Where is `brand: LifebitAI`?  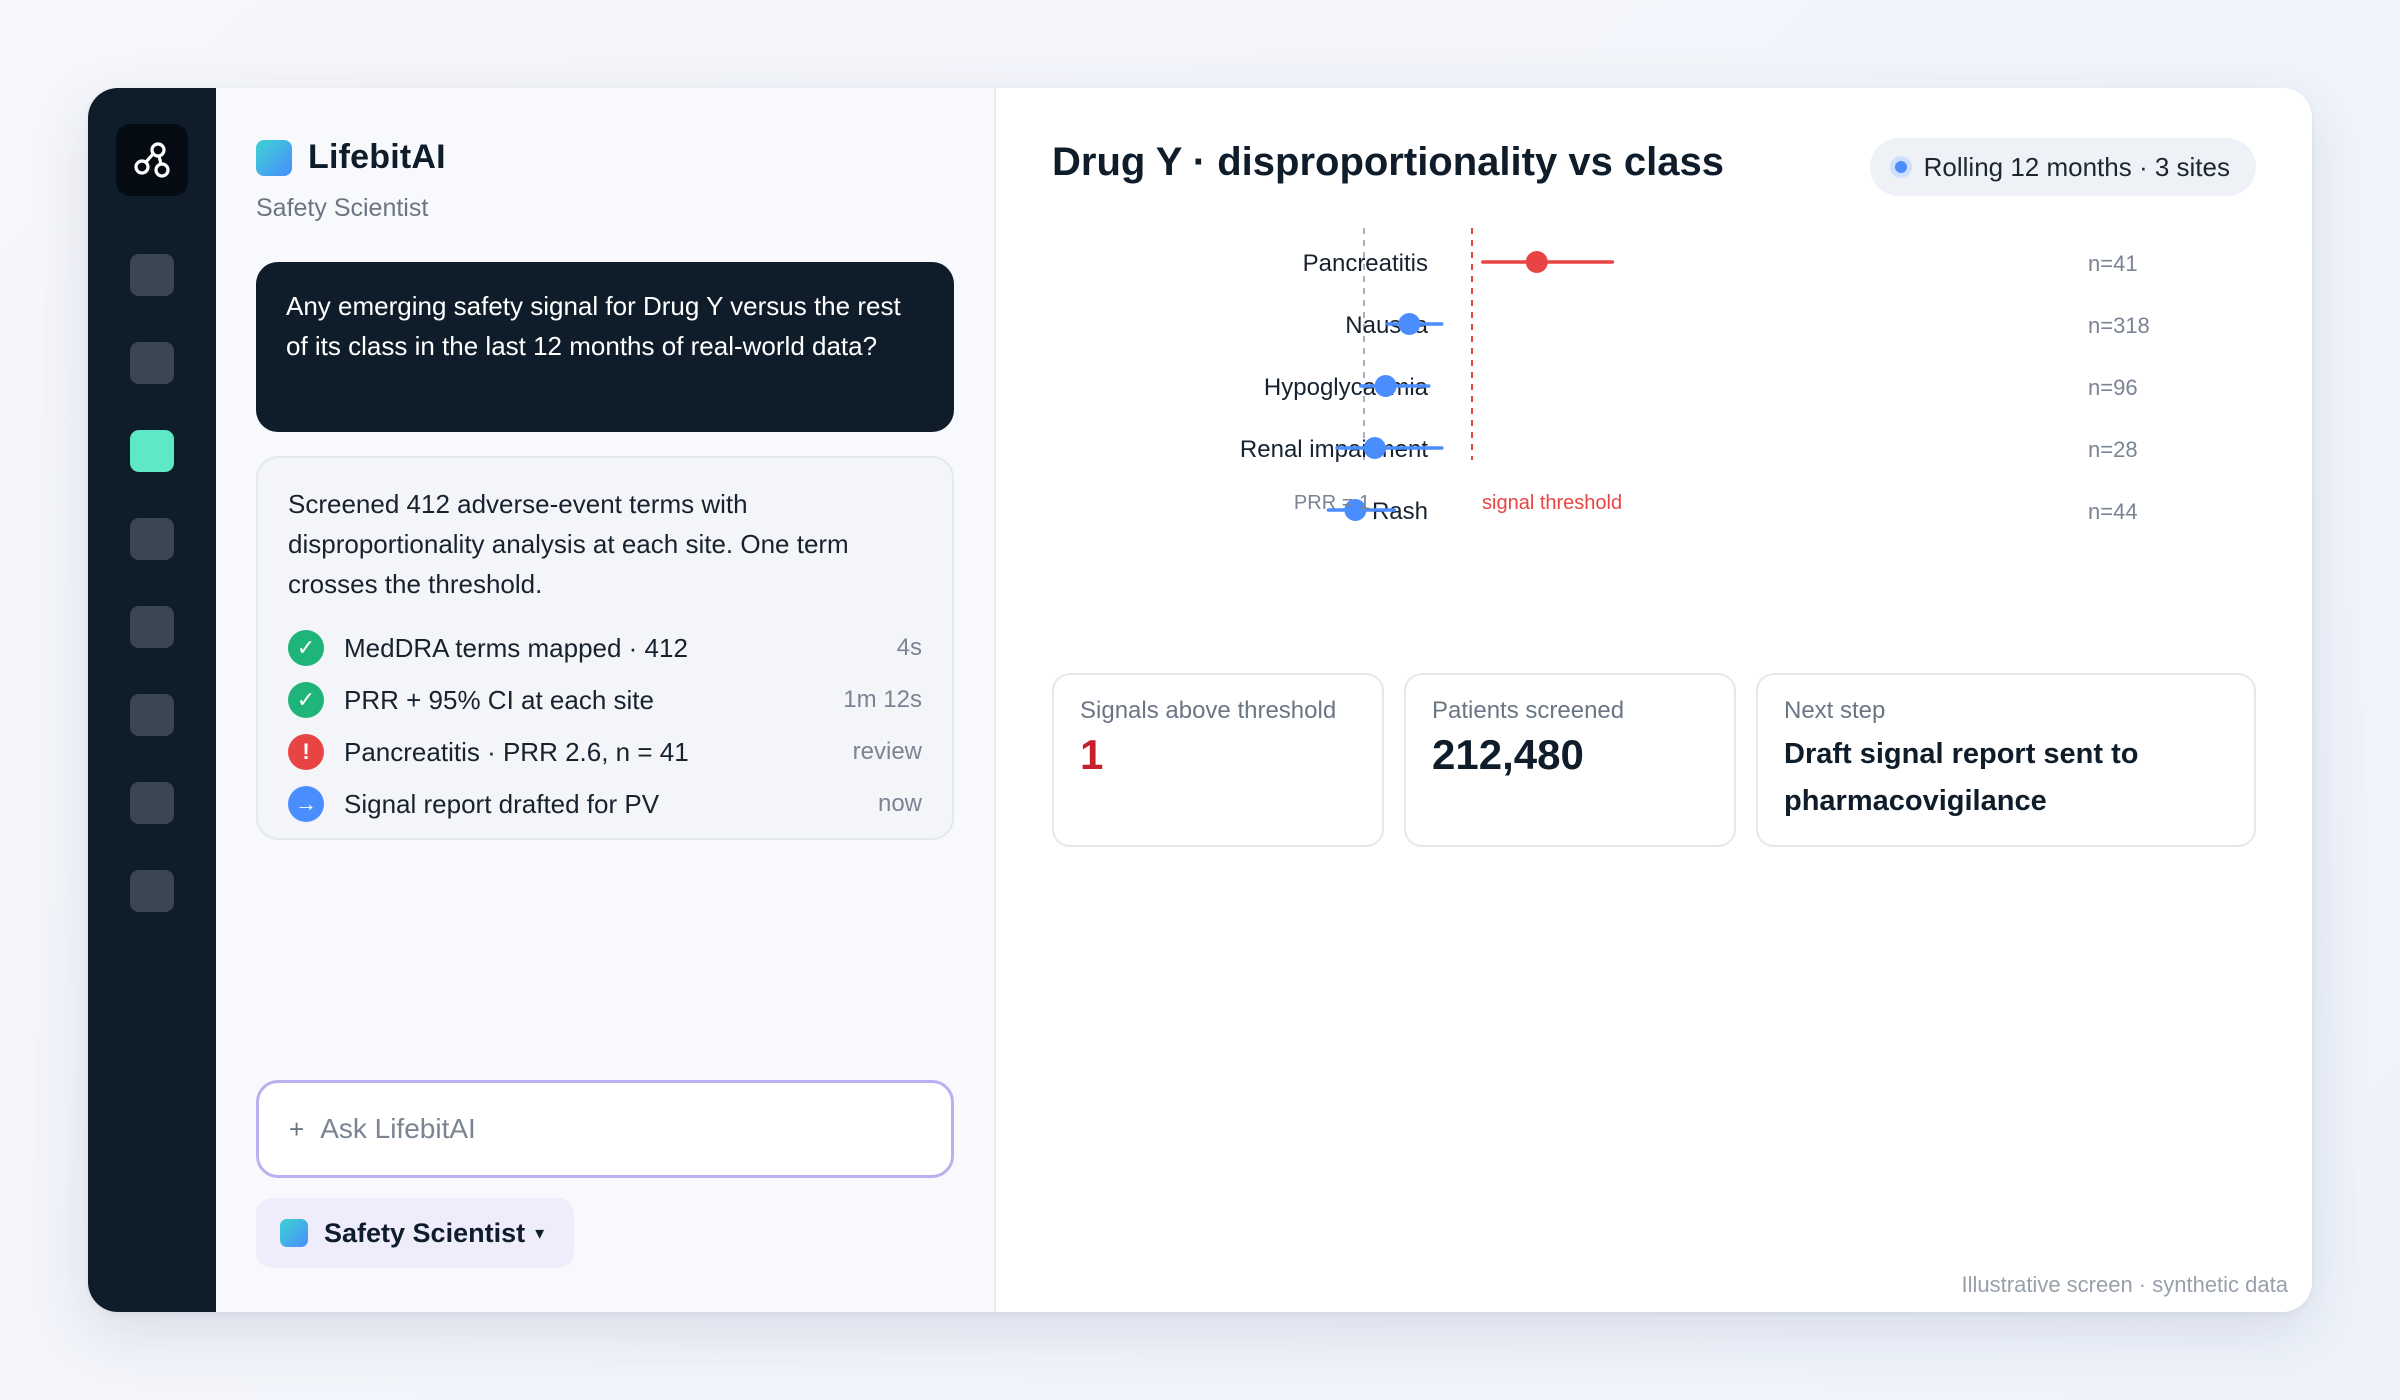
brand: LifebitAI is located at coordinates (351, 157).